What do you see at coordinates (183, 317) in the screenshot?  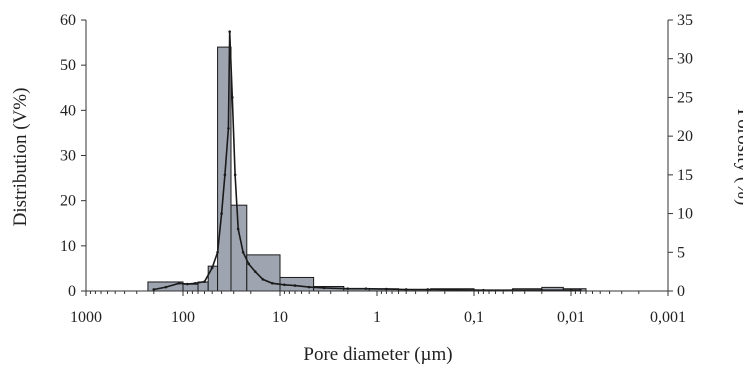 I see `x-tick-label-1: 100` at bounding box center [183, 317].